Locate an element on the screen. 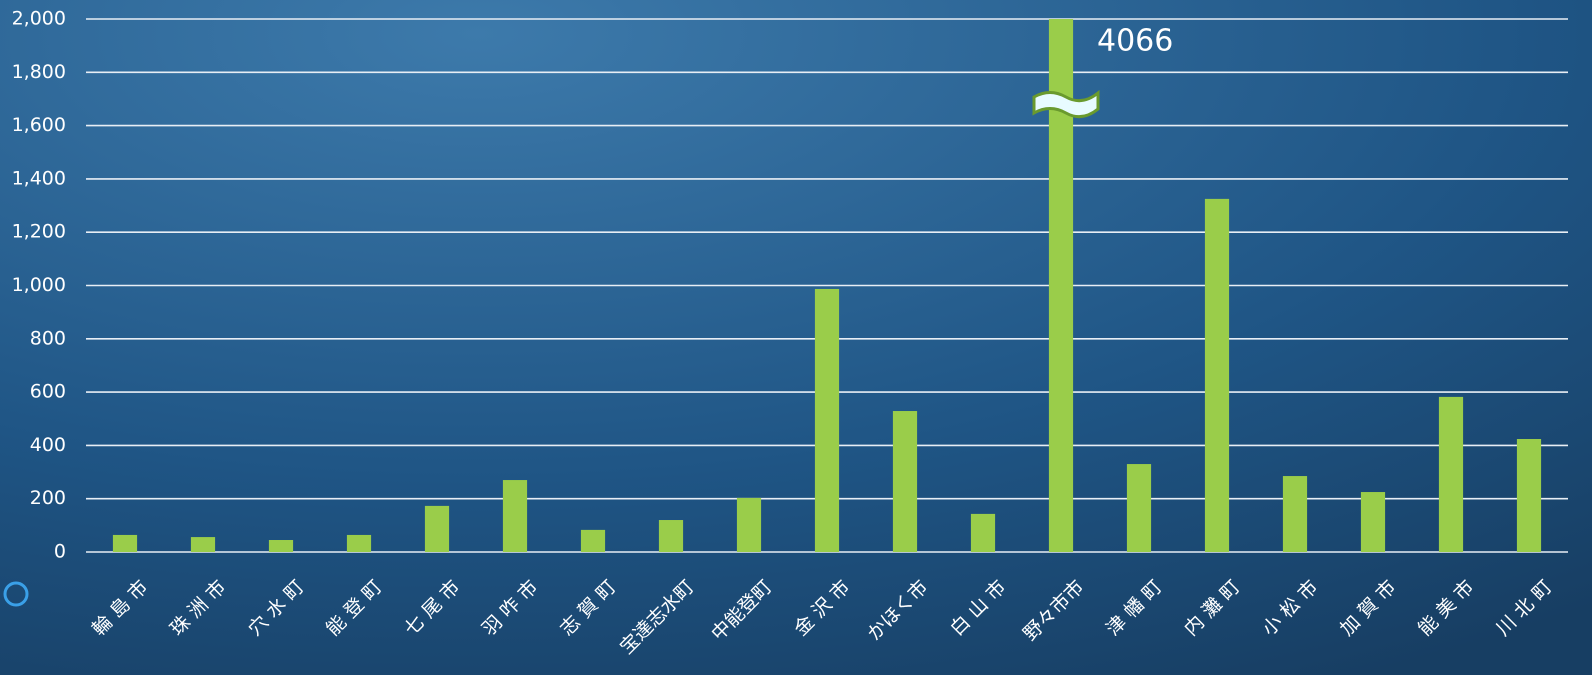  data-label: 4066 is located at coordinates (1135, 41).